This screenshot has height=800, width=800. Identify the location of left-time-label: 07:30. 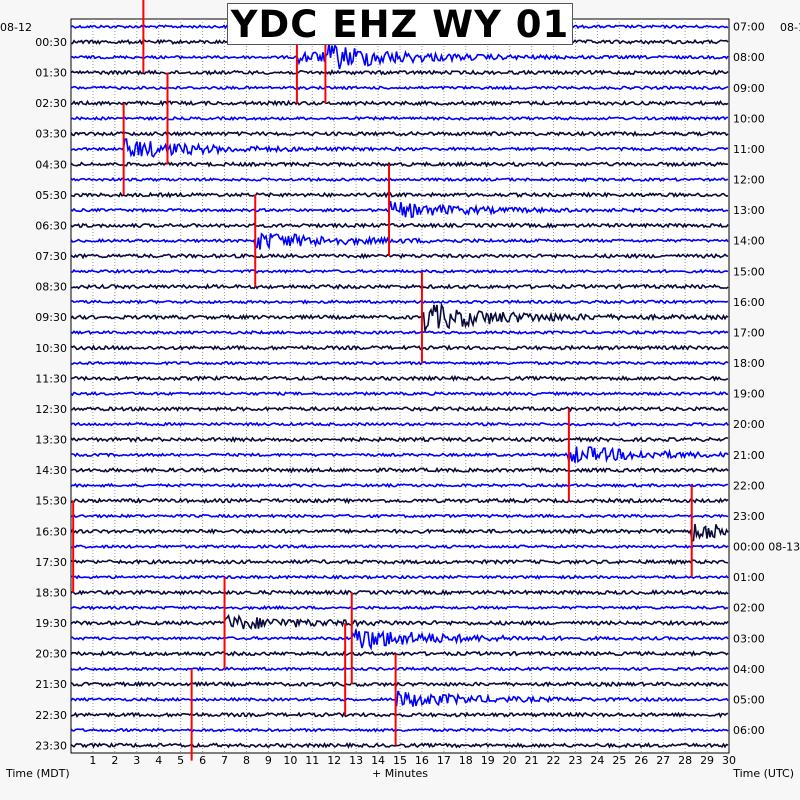
(51, 256).